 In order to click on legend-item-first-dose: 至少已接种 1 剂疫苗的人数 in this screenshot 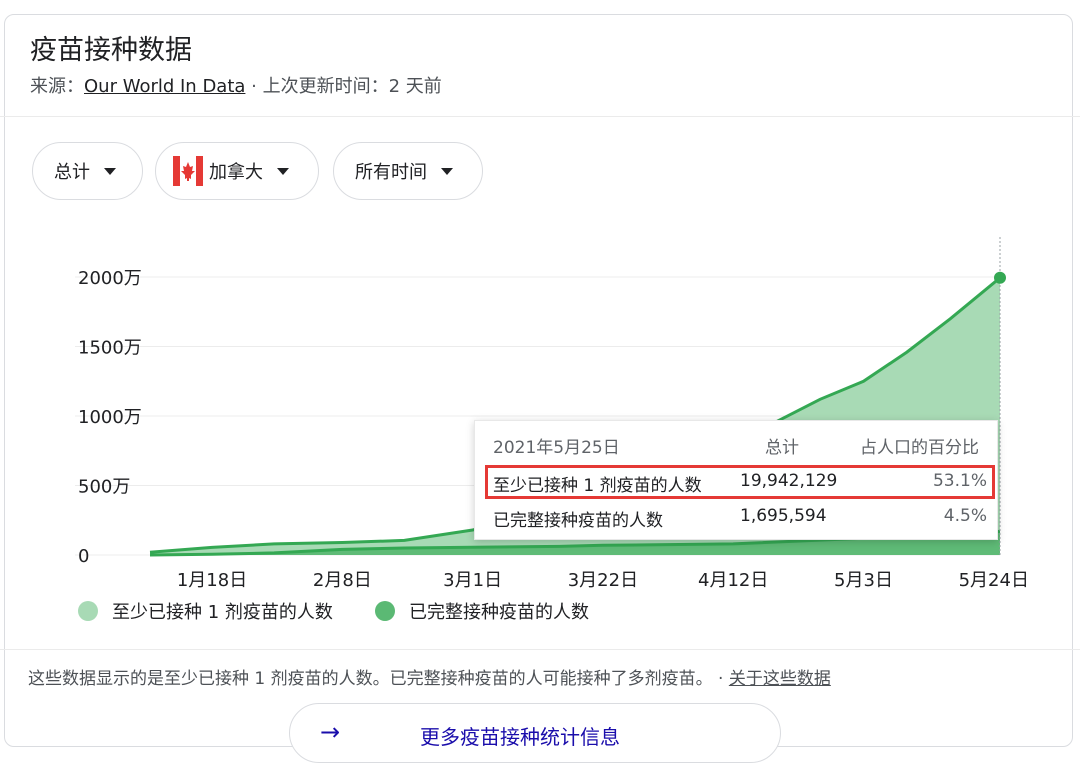, I will do `click(205, 611)`.